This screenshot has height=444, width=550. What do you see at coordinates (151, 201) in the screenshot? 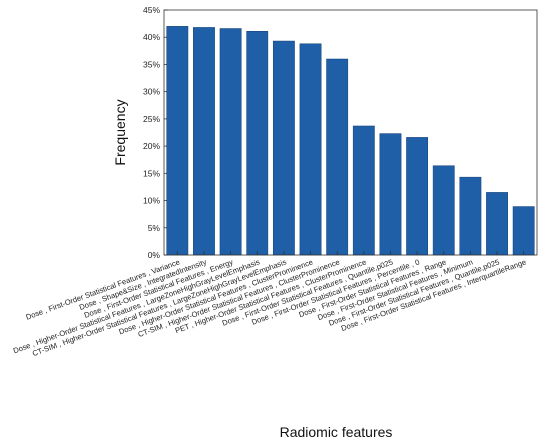
I see `y-tick-label: 10%` at bounding box center [151, 201].